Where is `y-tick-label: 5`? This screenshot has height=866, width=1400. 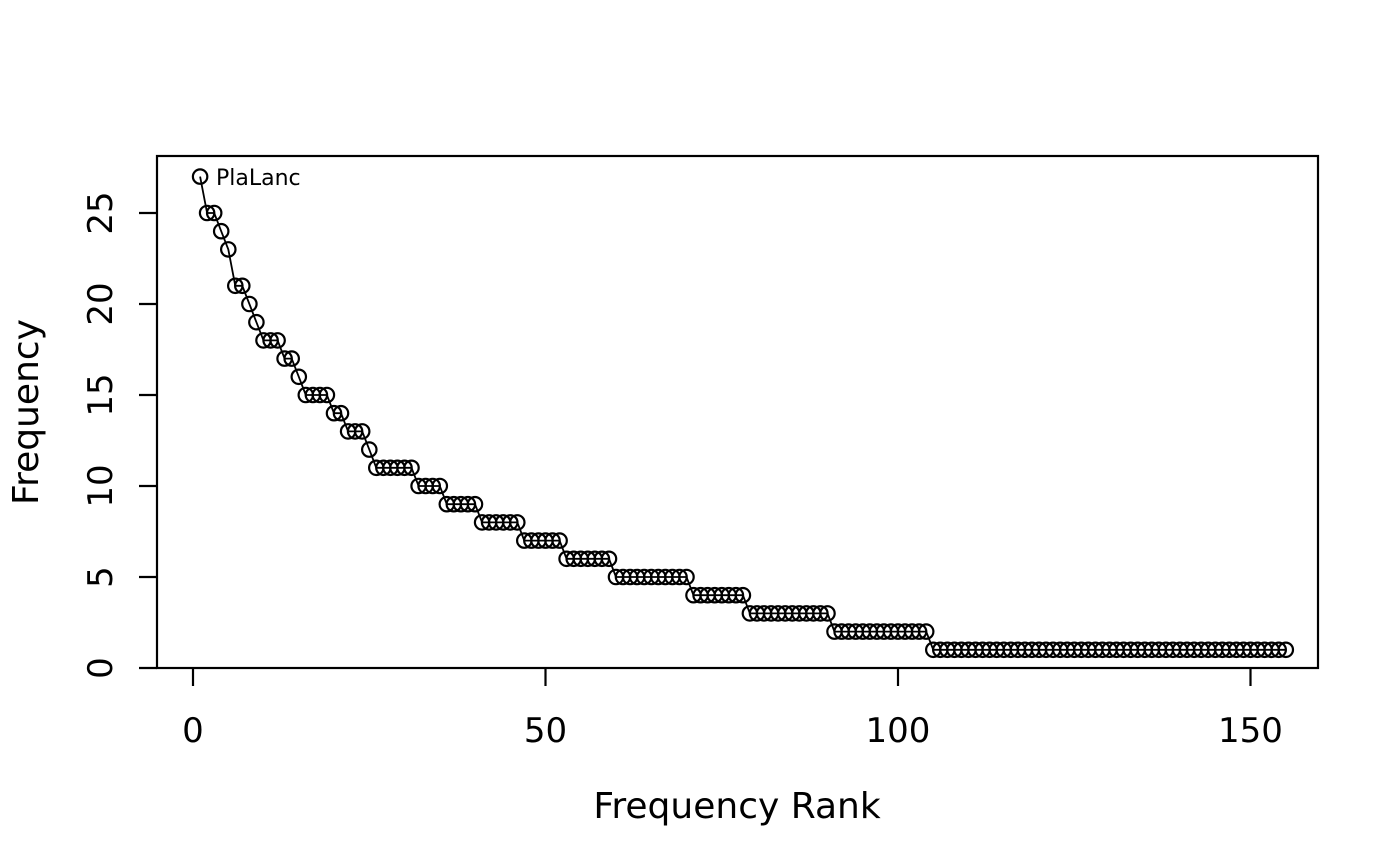 y-tick-label: 5 is located at coordinates (101, 577).